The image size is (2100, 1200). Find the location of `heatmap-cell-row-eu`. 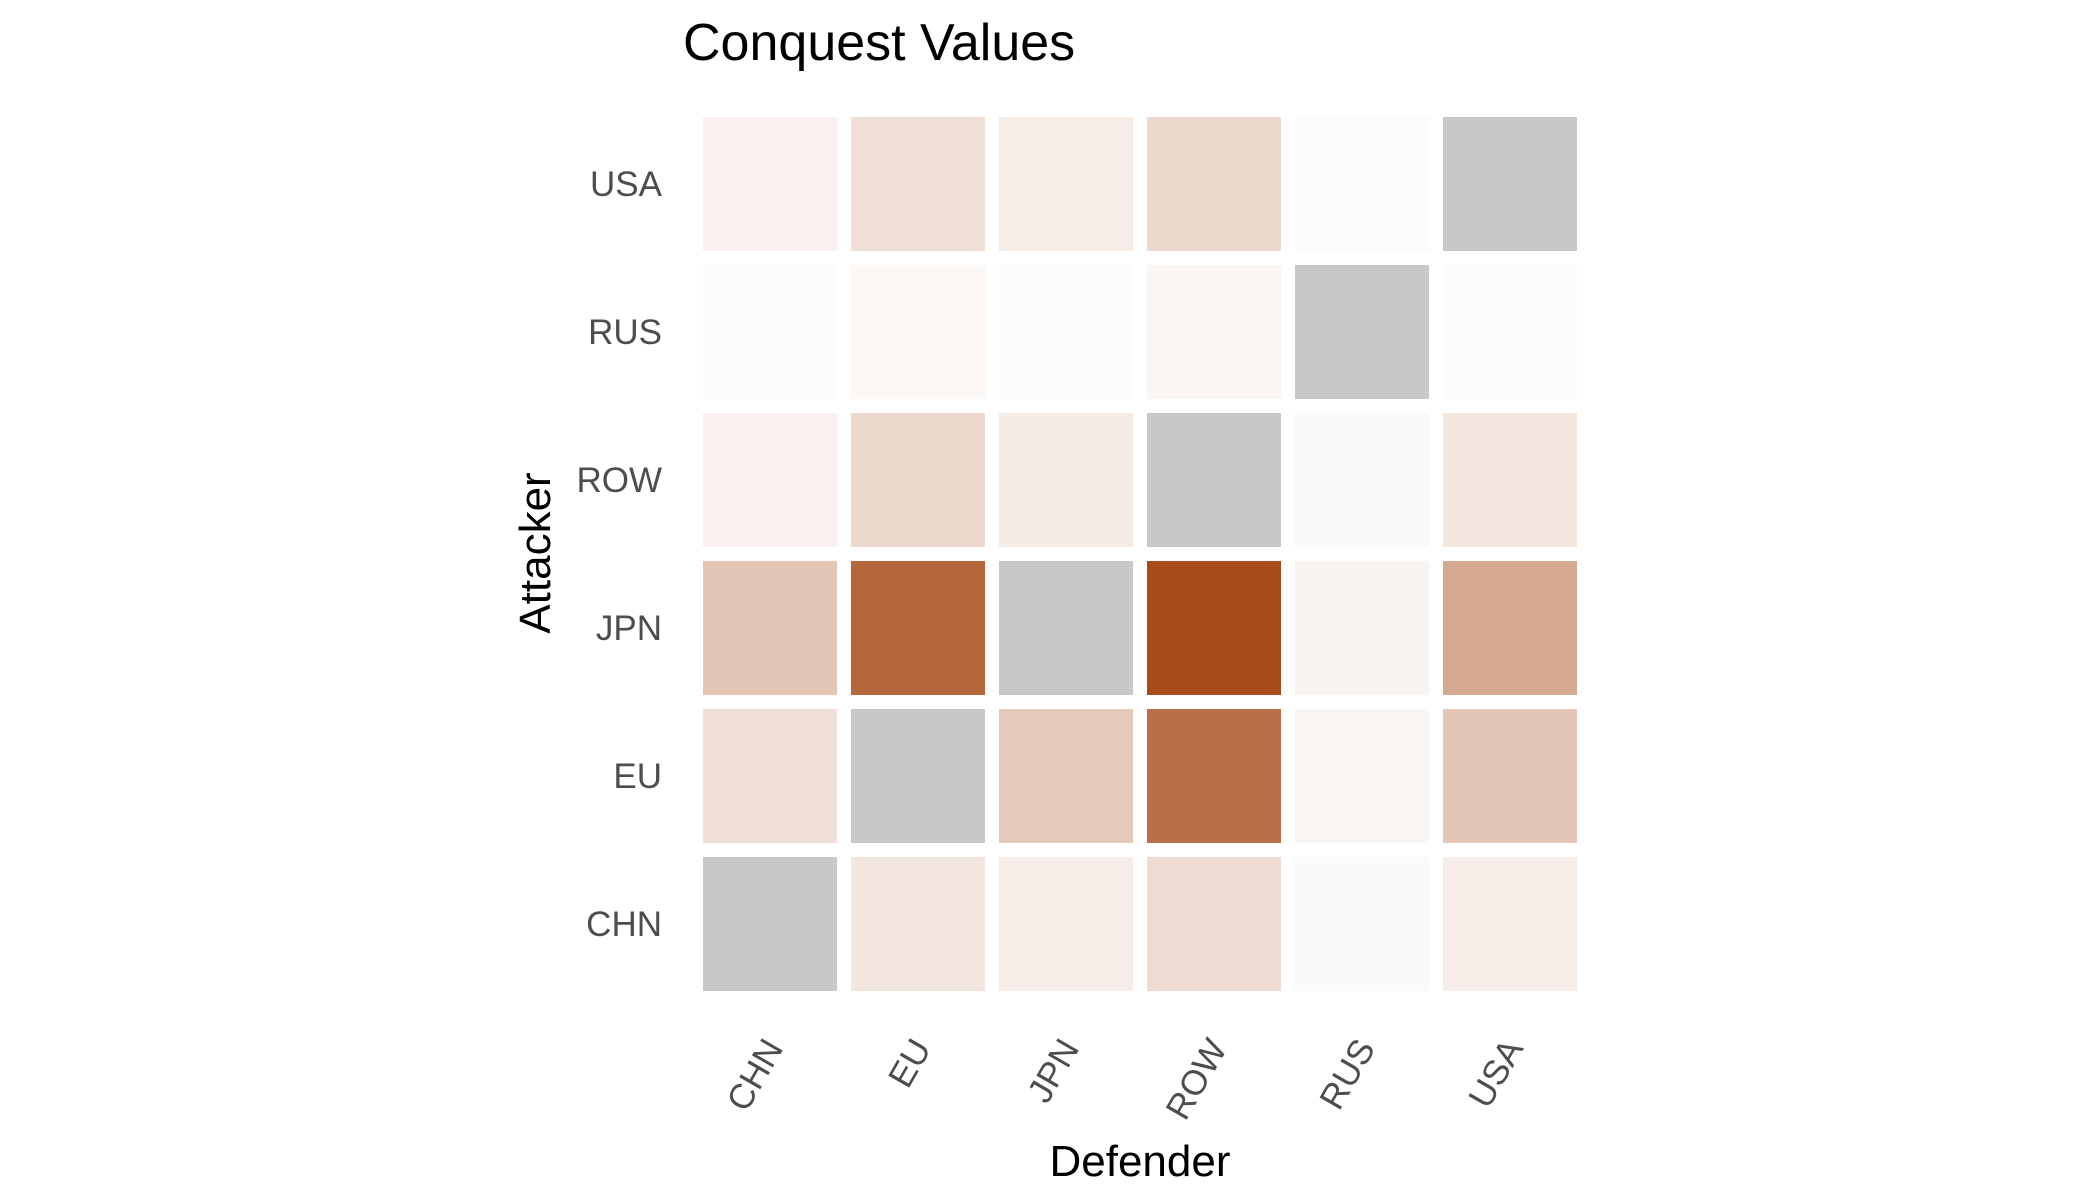

heatmap-cell-row-eu is located at coordinates (918, 480).